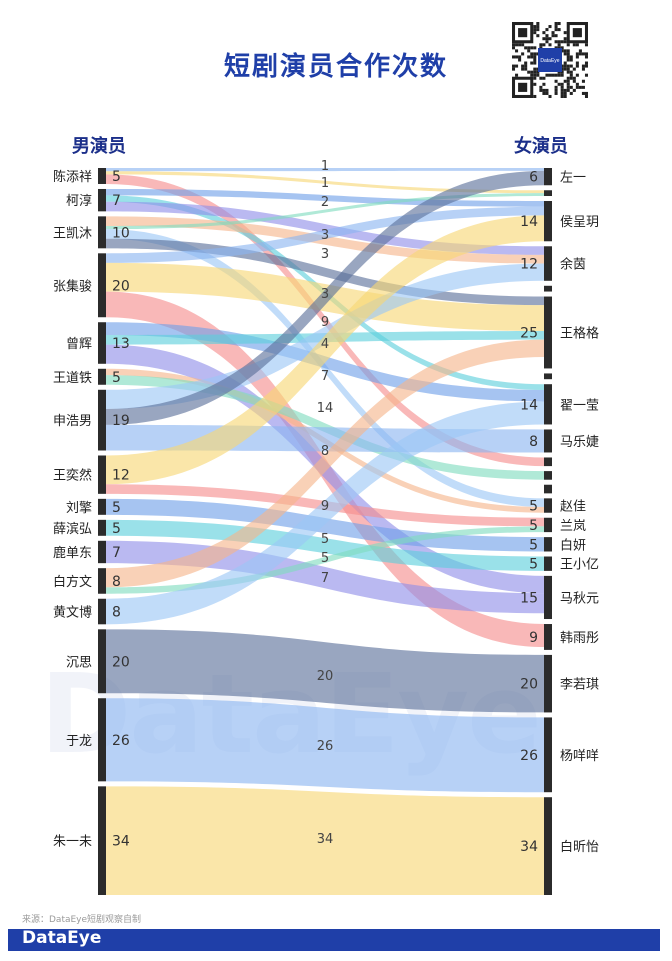 Image resolution: width=672 pixels, height=961 pixels. Describe the element at coordinates (523, 33) in the screenshot. I see `qr-finder-core` at that location.